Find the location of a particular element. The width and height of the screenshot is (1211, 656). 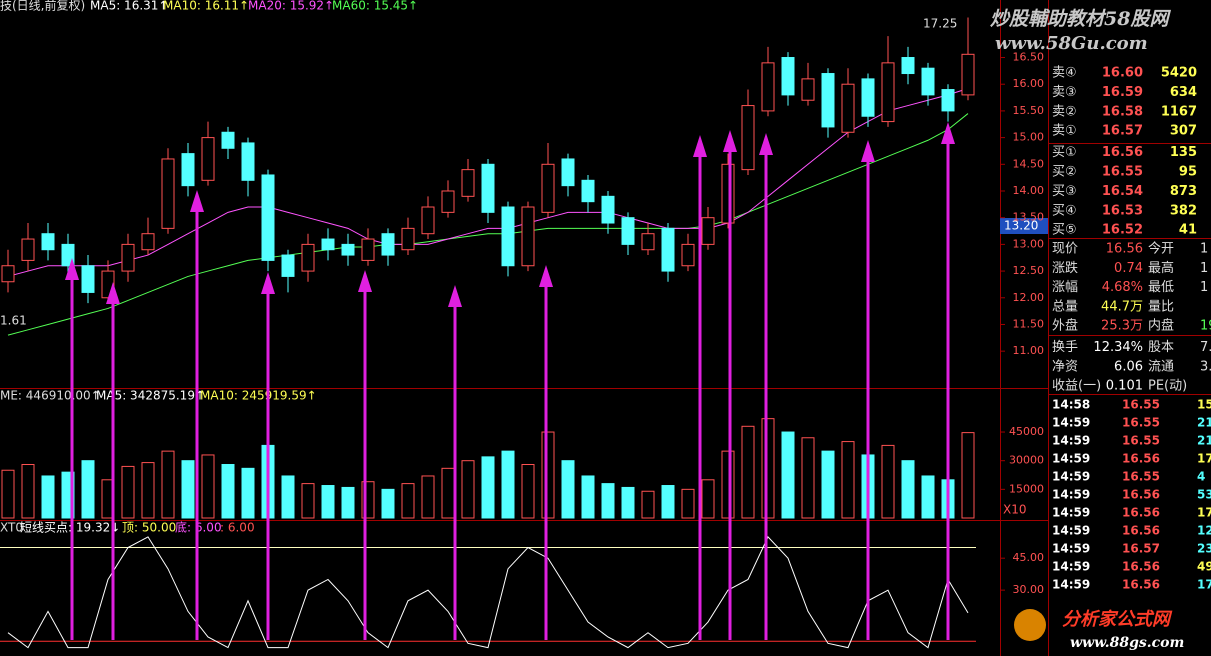

book-volume: 634 is located at coordinates (1183, 92).